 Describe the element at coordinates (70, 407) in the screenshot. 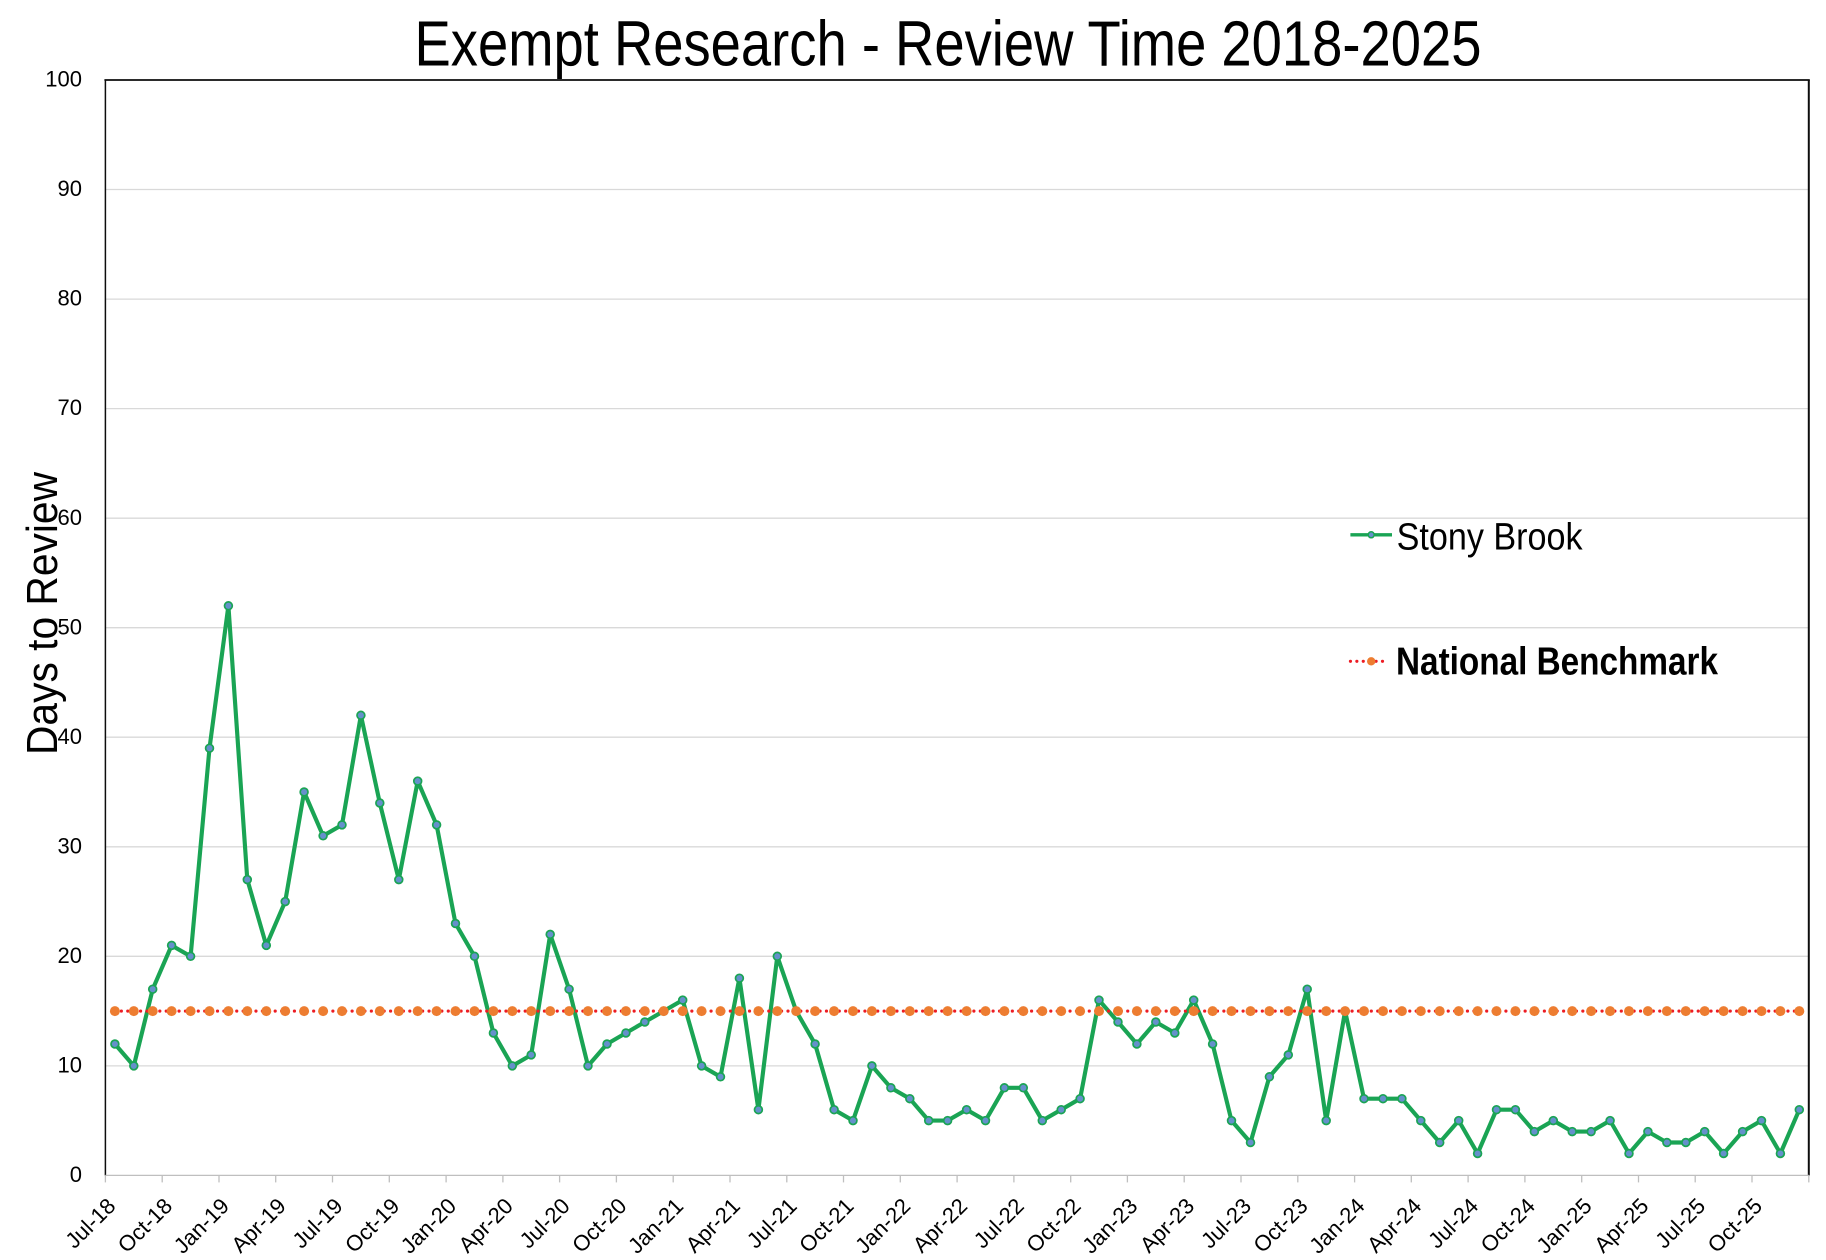

I see `svg-text: 70` at that location.